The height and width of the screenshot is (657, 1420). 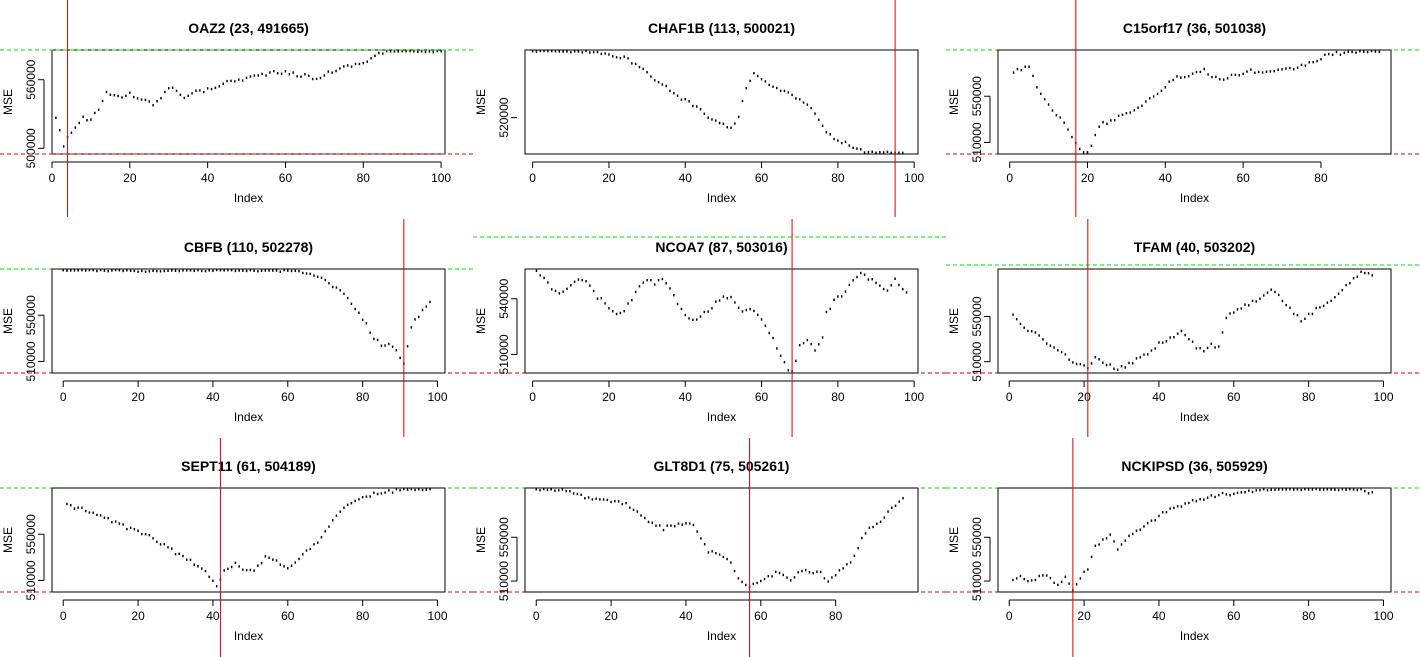 What do you see at coordinates (1194, 321) in the screenshot?
I see `plot-box` at bounding box center [1194, 321].